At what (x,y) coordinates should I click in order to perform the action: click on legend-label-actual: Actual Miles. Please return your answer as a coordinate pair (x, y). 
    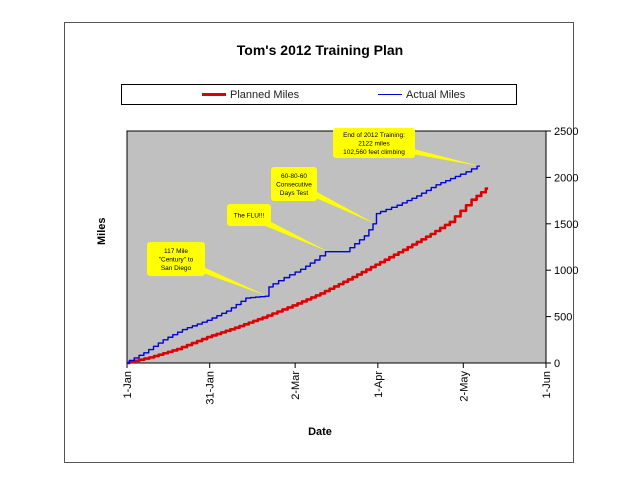
    Looking at the image, I should click on (436, 95).